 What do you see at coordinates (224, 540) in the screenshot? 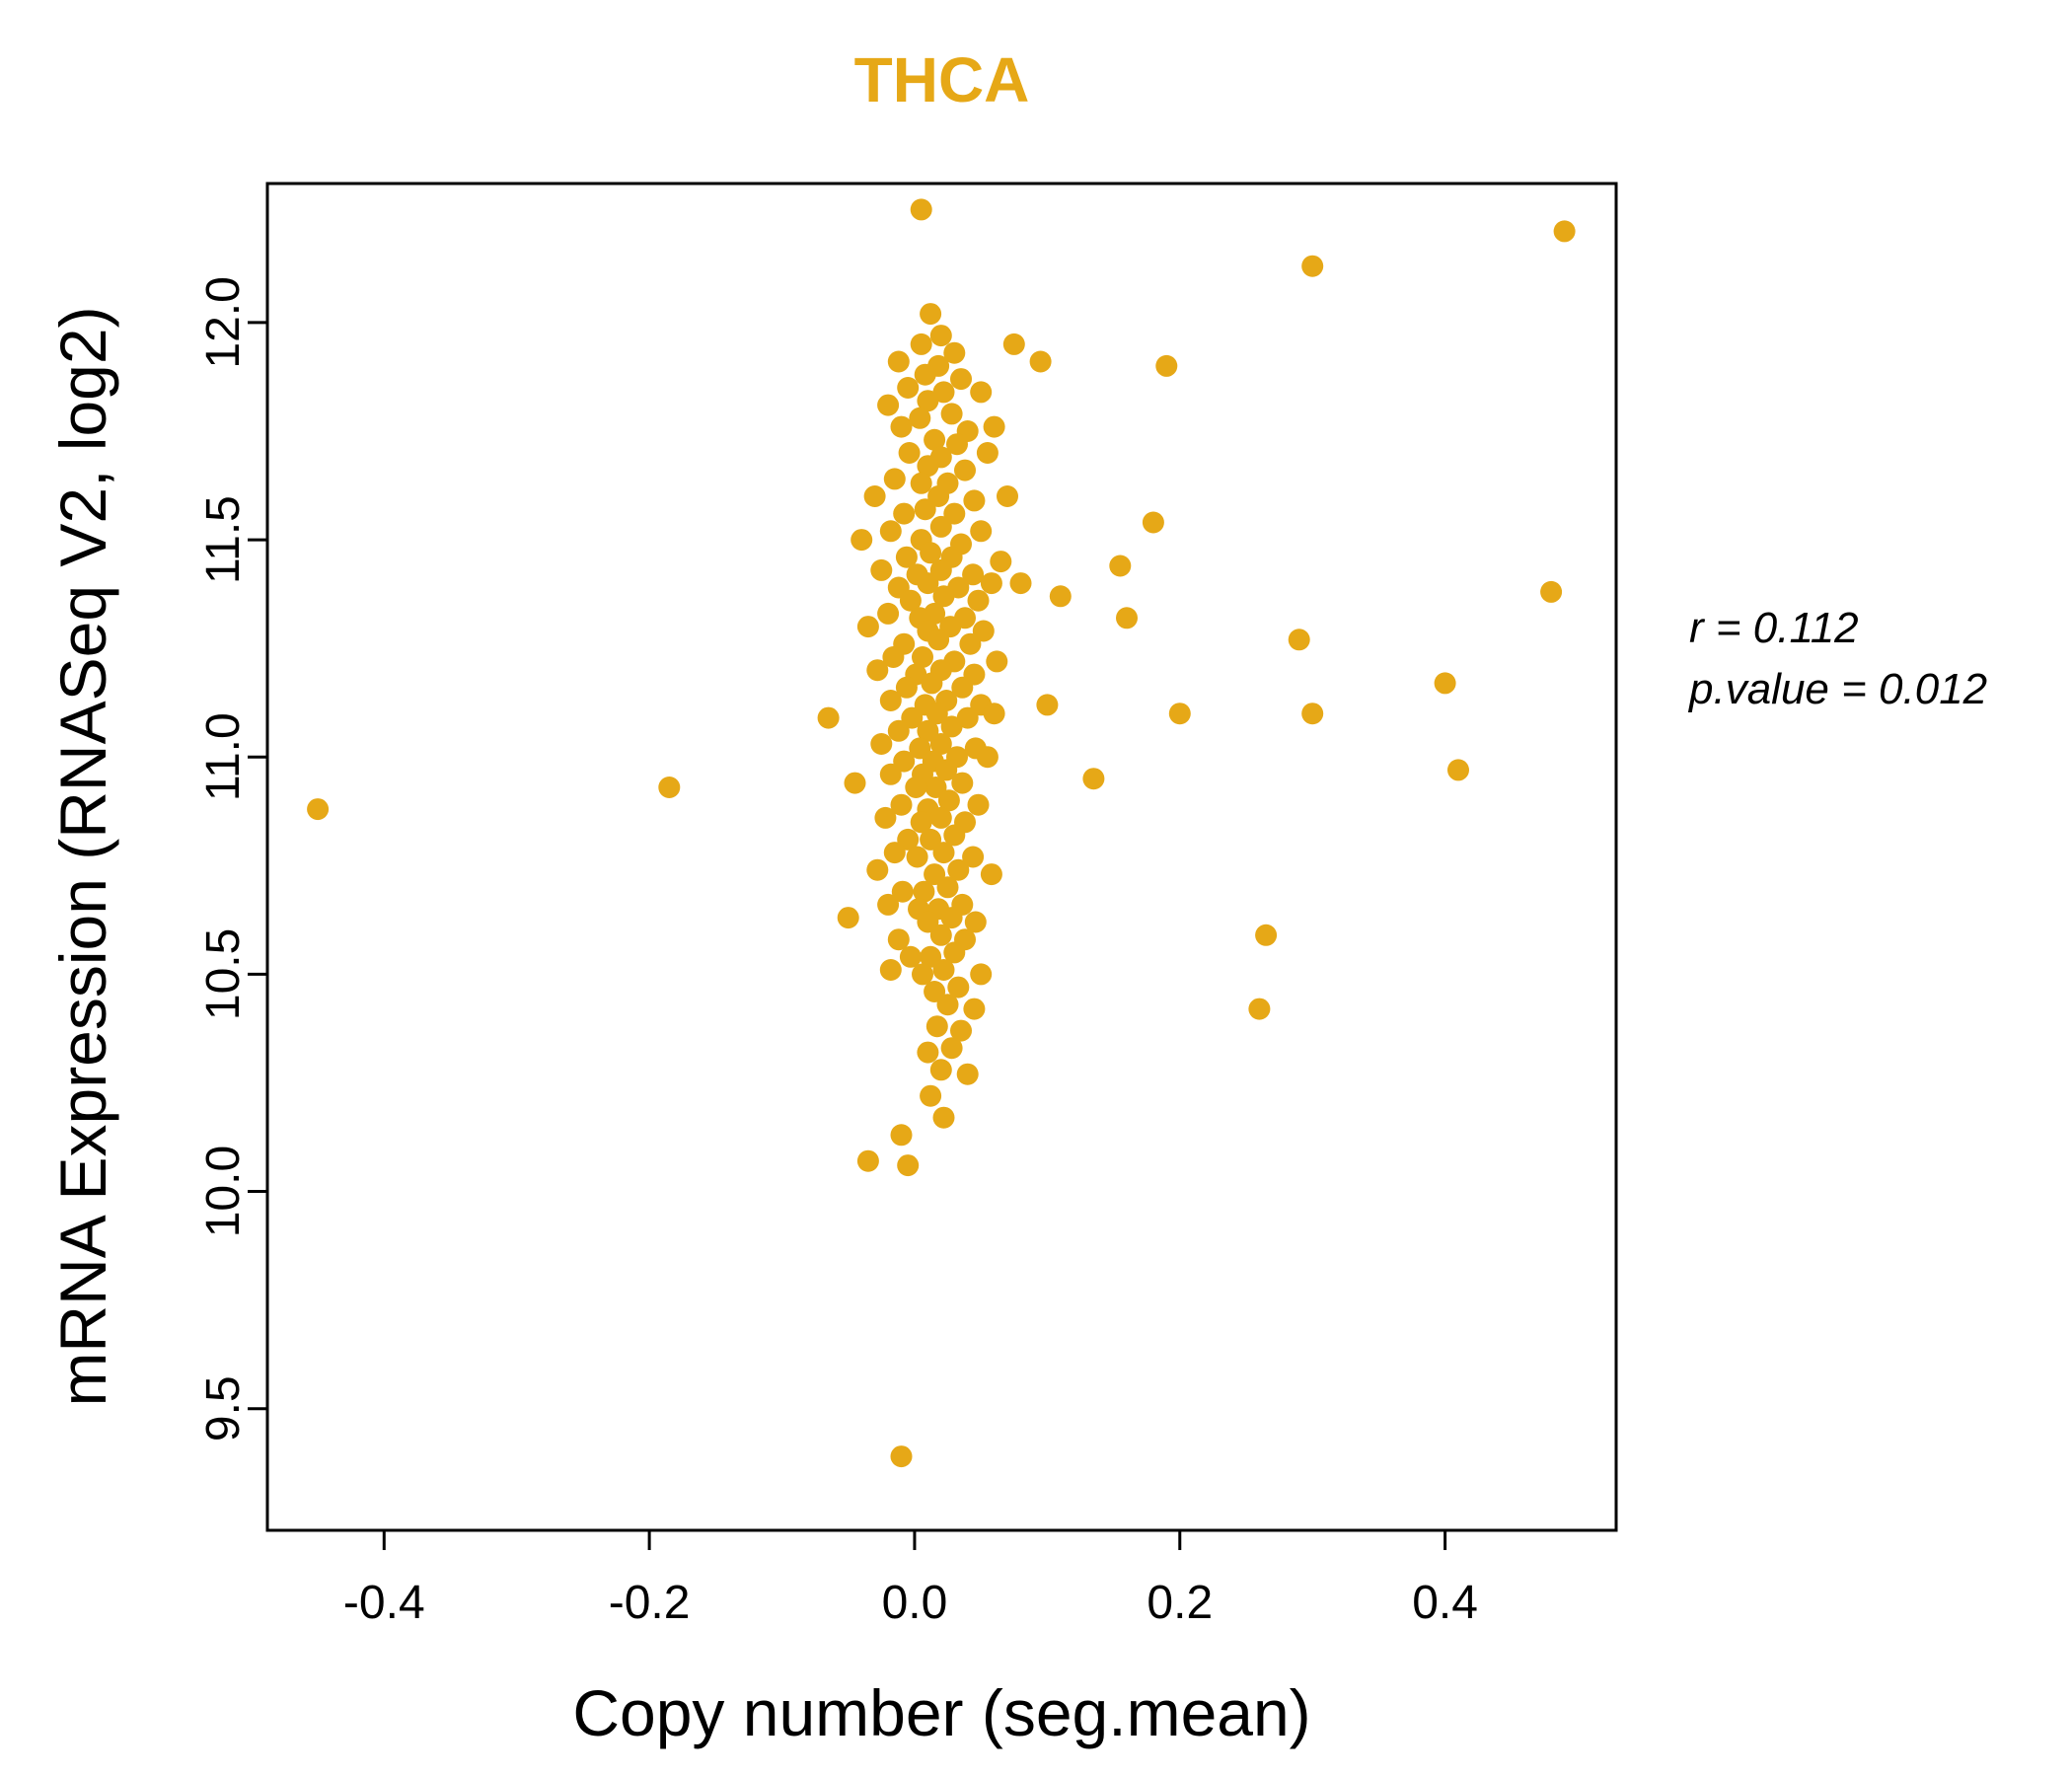
I see `y-tick-label: 11.5` at bounding box center [224, 540].